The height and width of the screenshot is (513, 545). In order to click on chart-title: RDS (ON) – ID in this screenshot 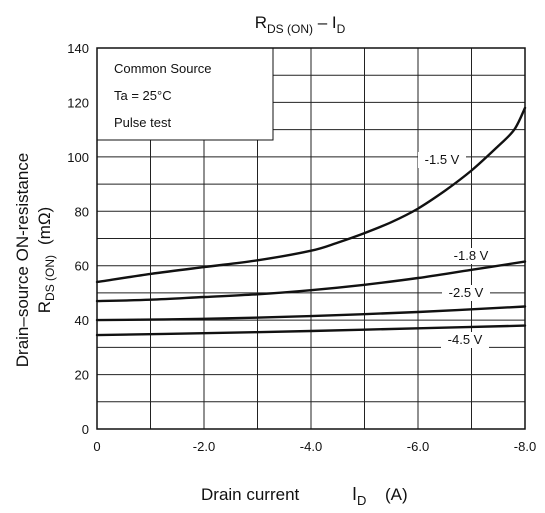, I will do `click(300, 24)`.